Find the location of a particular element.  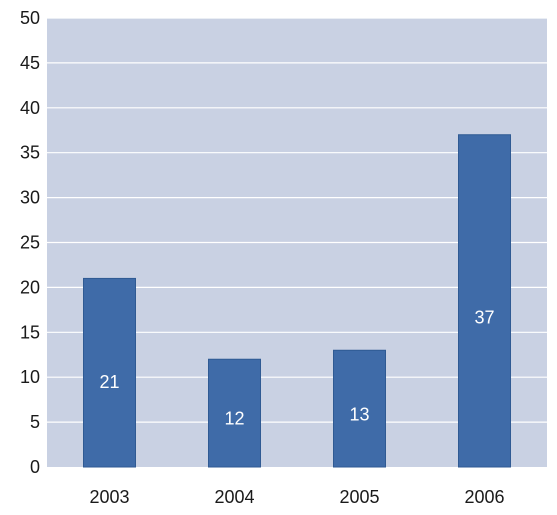

data-label: 21 is located at coordinates (109, 382).